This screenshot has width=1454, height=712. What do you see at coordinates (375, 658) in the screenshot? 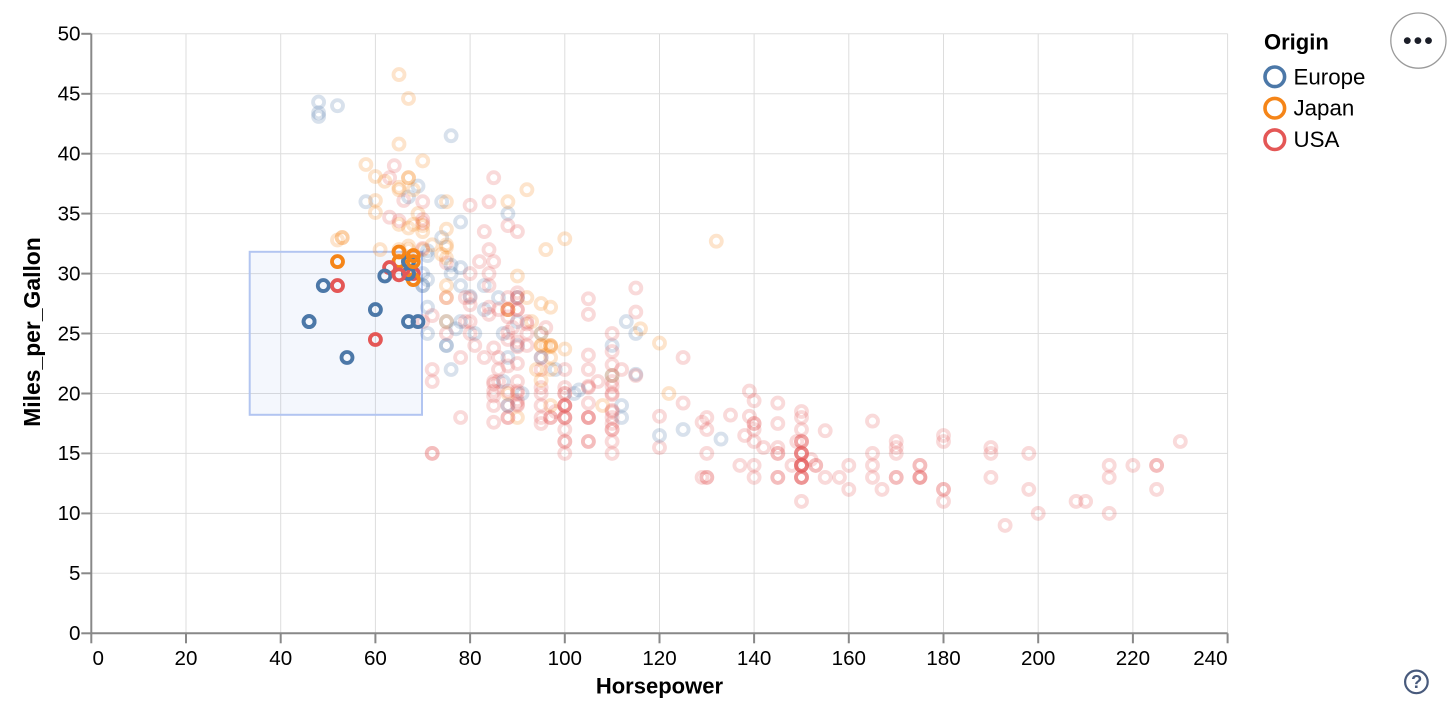
I see `svg-text: 60` at bounding box center [375, 658].